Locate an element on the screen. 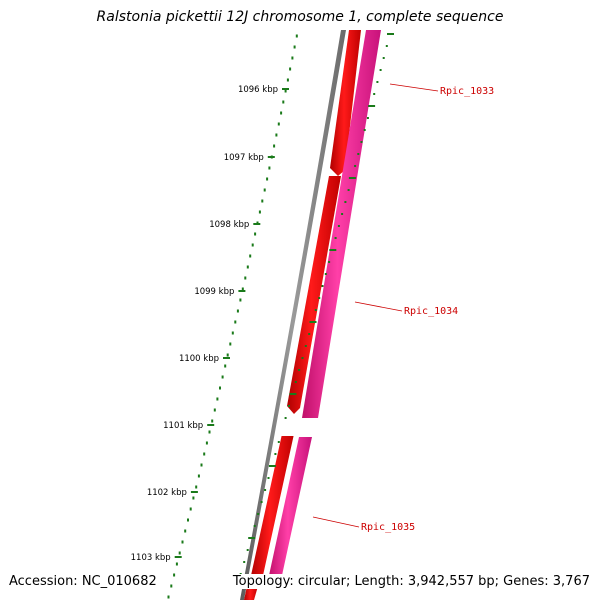 The height and width of the screenshot is (600, 600). ruler-tick-label: 1101 kbp is located at coordinates (183, 426).